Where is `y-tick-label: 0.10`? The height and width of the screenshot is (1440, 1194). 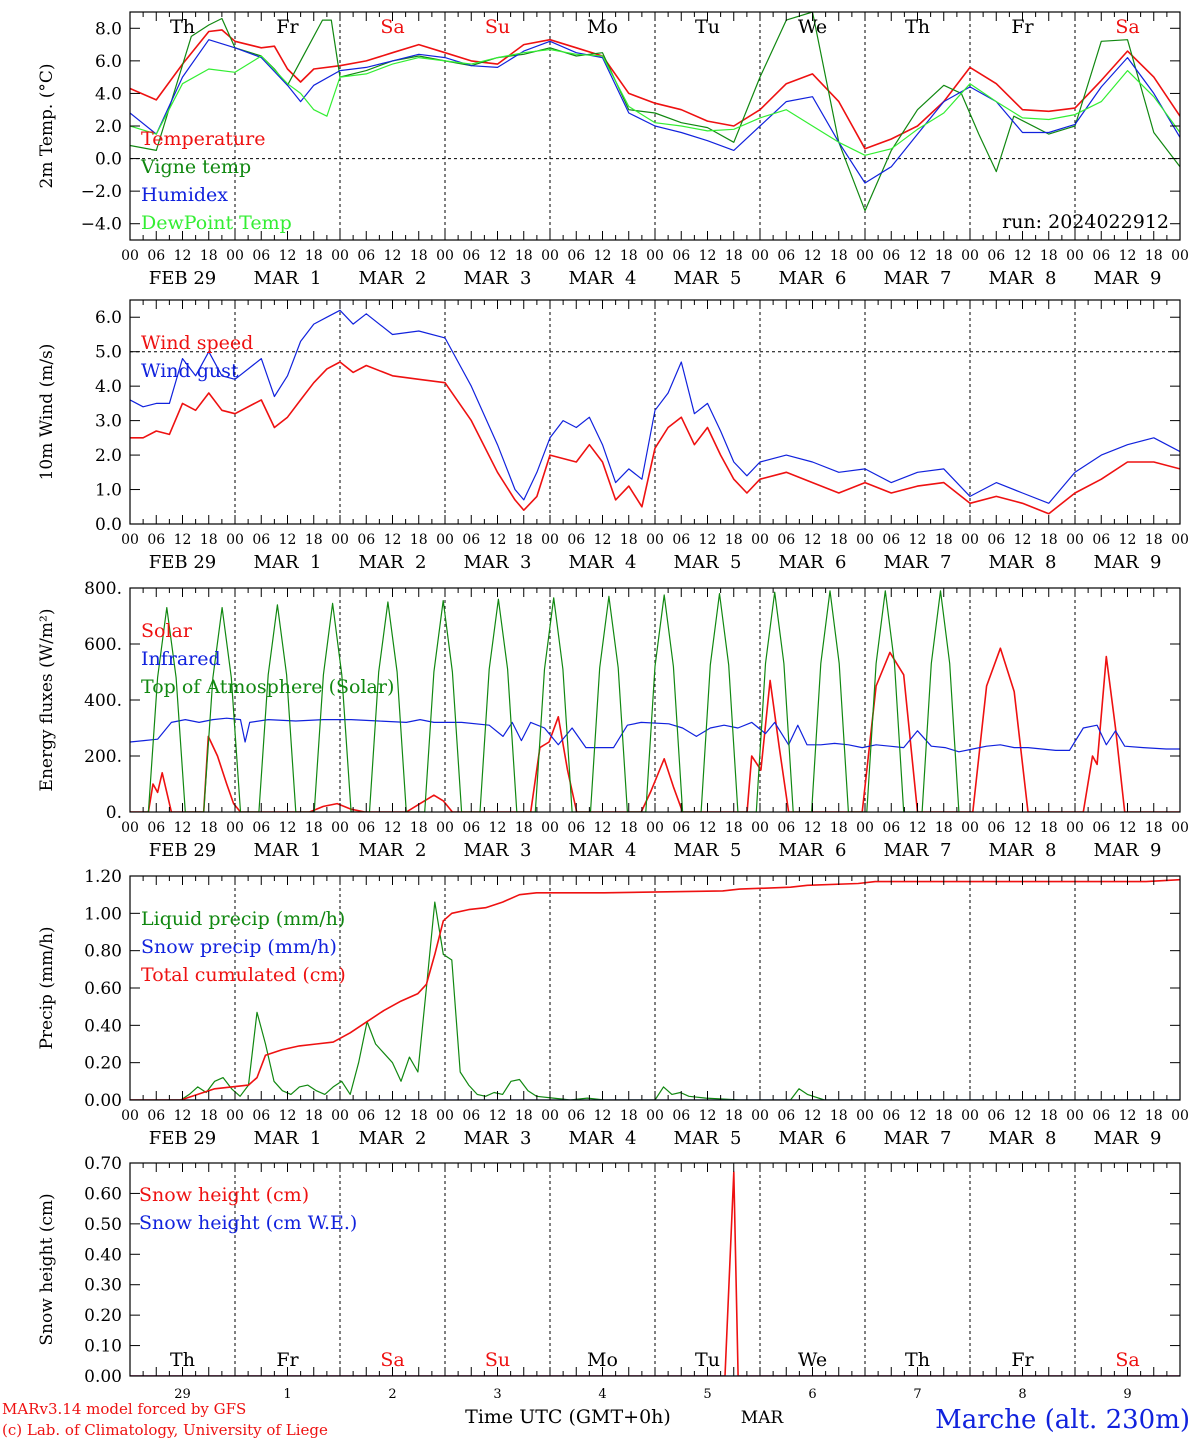
y-tick-label: 0.10 is located at coordinates (103, 1347).